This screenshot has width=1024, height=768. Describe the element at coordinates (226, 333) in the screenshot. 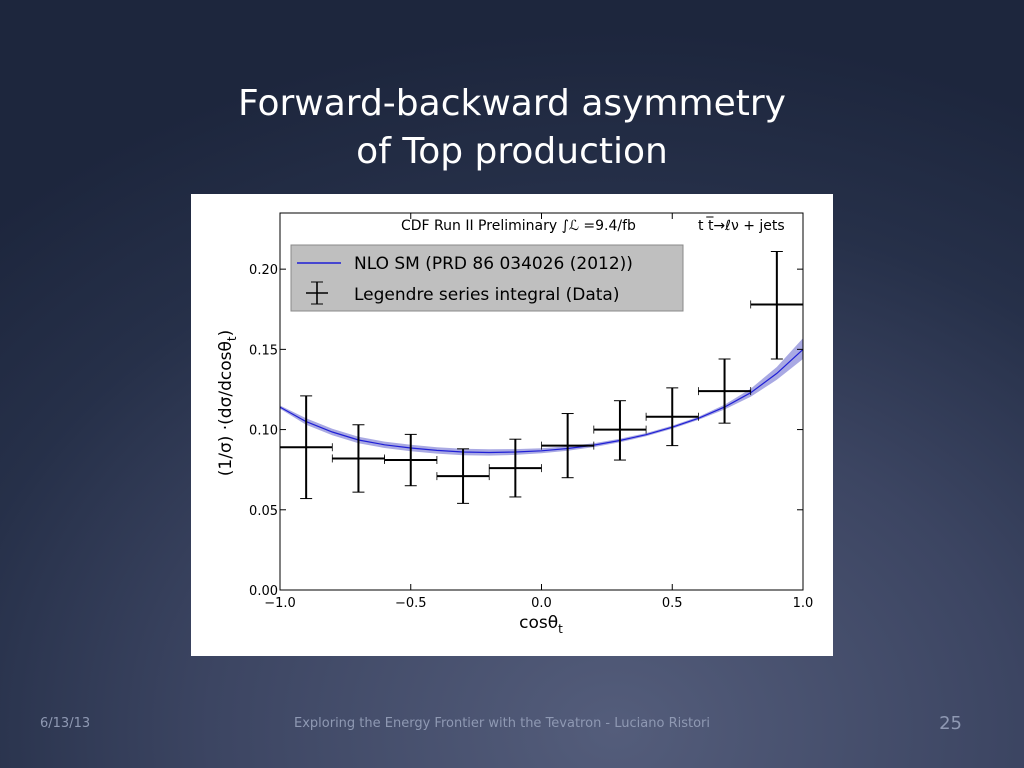

I see `y-axis-label-close: )` at that location.